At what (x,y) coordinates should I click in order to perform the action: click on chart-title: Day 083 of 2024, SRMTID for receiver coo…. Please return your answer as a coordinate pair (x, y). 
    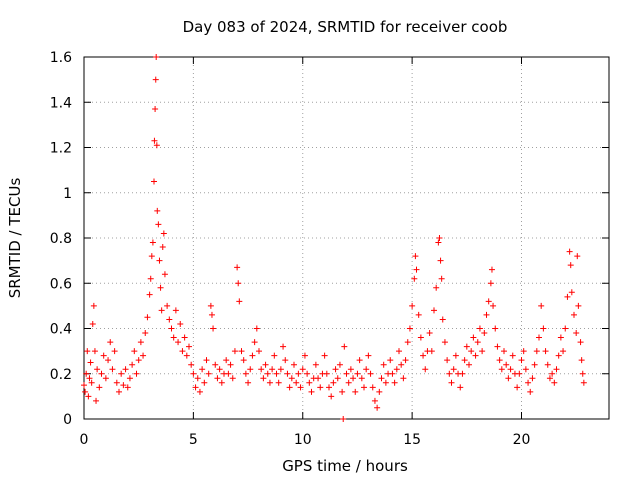
    Looking at the image, I should click on (345, 27).